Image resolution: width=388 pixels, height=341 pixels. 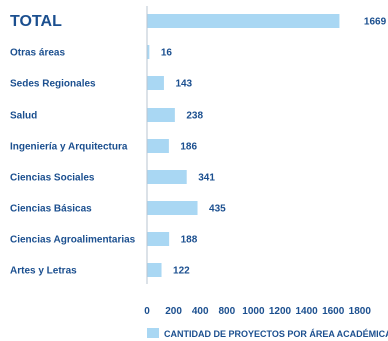 I want to click on x-tick-label: 800, so click(x=226, y=311).